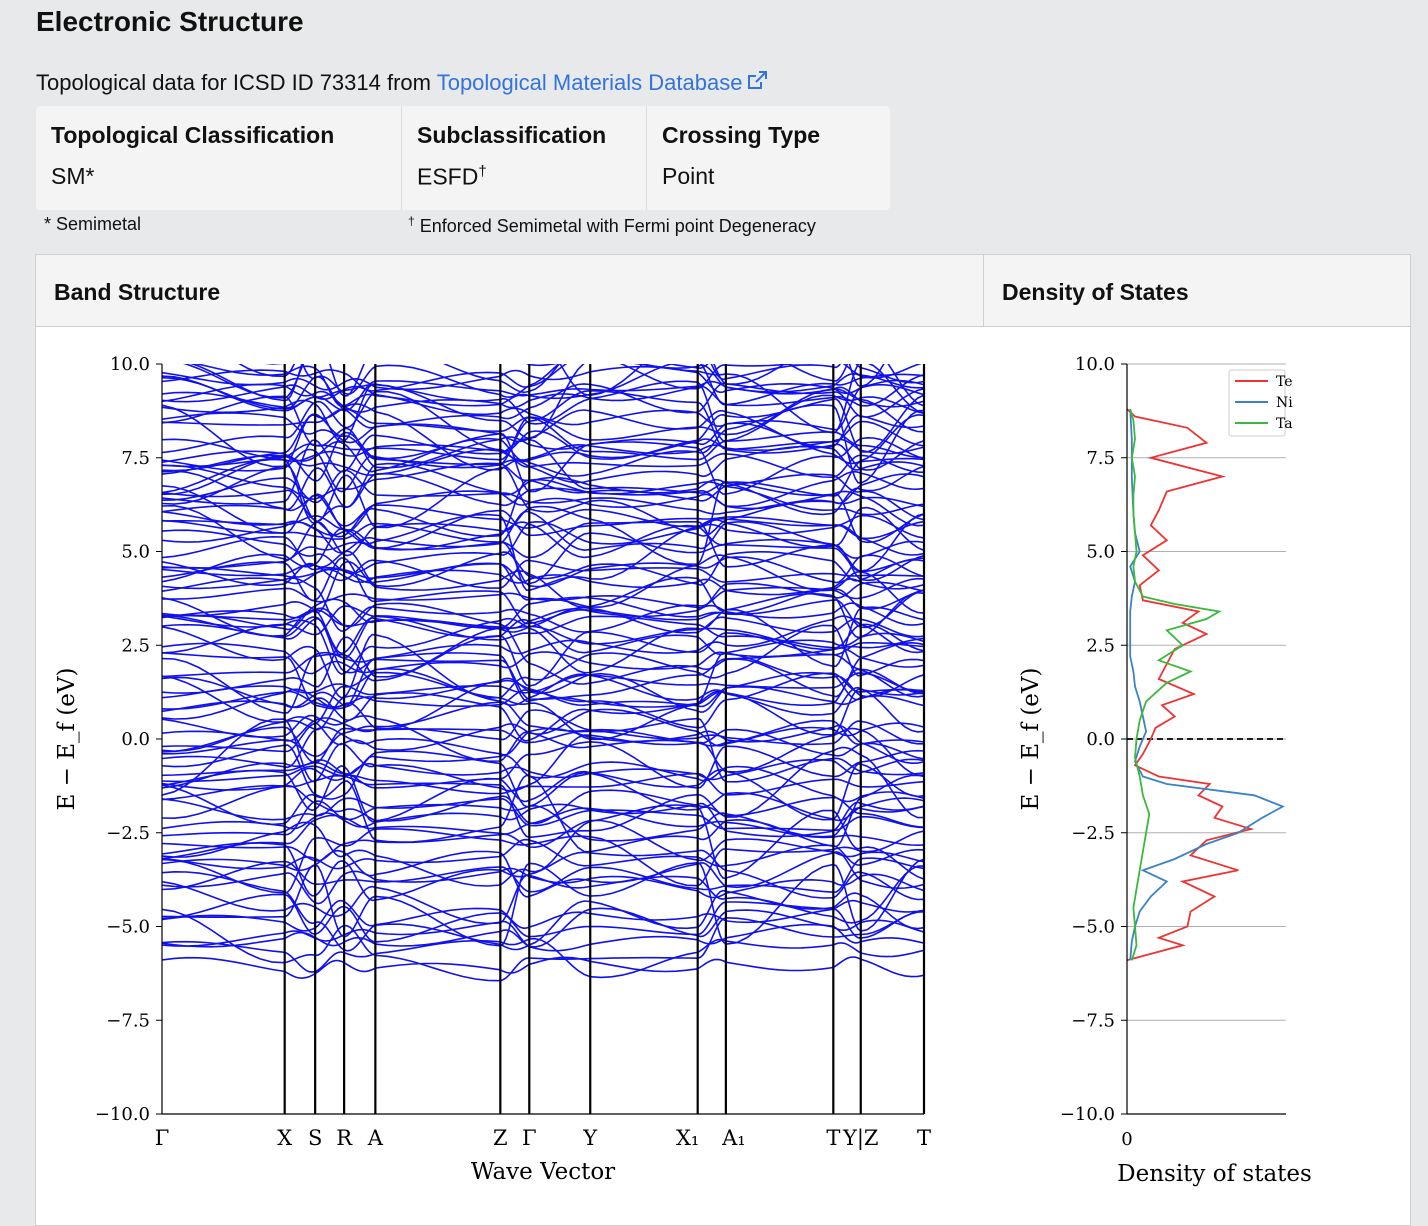 Image resolution: width=1428 pixels, height=1226 pixels. What do you see at coordinates (688, 176) in the screenshot?
I see `crossing-type-value: Point` at bounding box center [688, 176].